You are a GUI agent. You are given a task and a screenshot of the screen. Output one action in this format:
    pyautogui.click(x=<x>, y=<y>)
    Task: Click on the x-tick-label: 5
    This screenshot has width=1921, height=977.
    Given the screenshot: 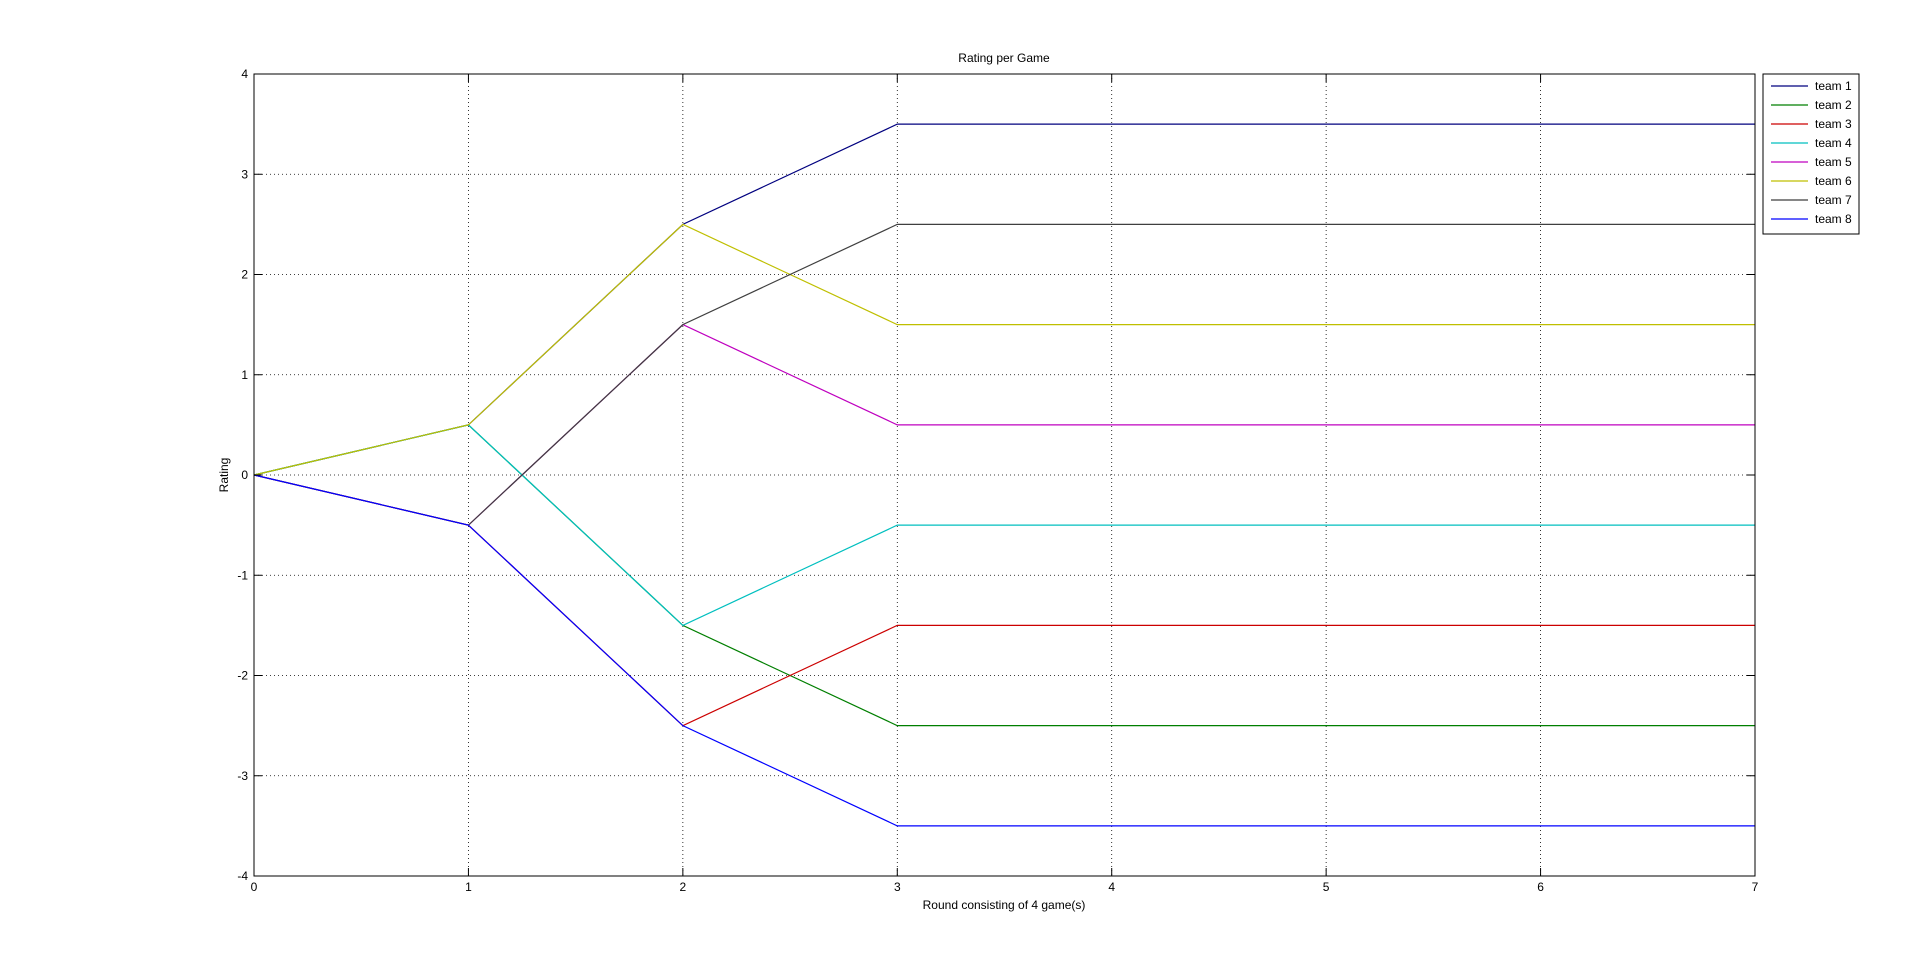 What is the action you would take?
    pyautogui.click(x=1326, y=887)
    